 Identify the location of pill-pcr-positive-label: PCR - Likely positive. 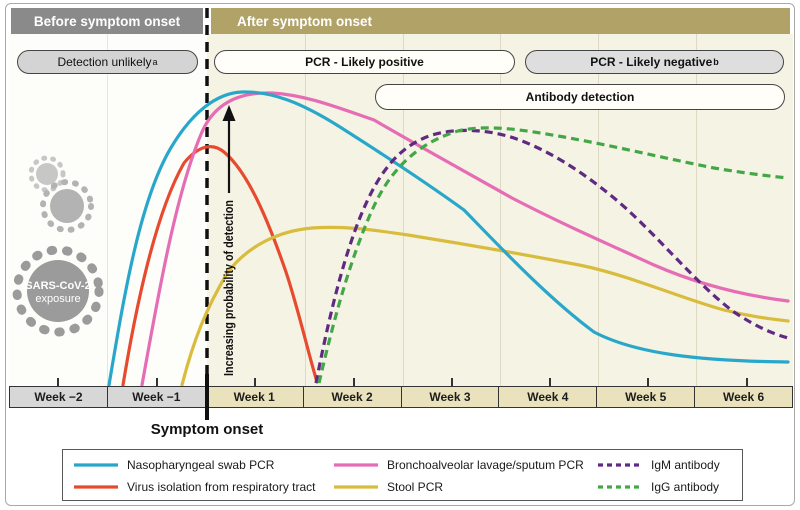
(364, 62).